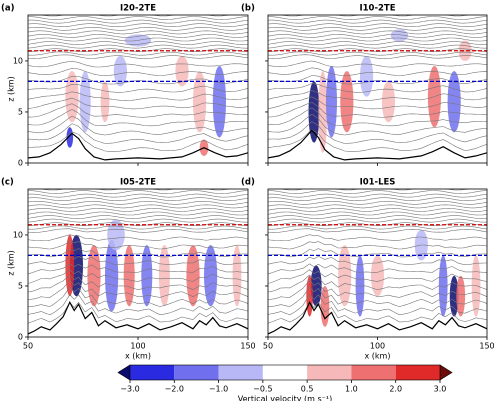  I want to click on terrain, so click(377, 145).